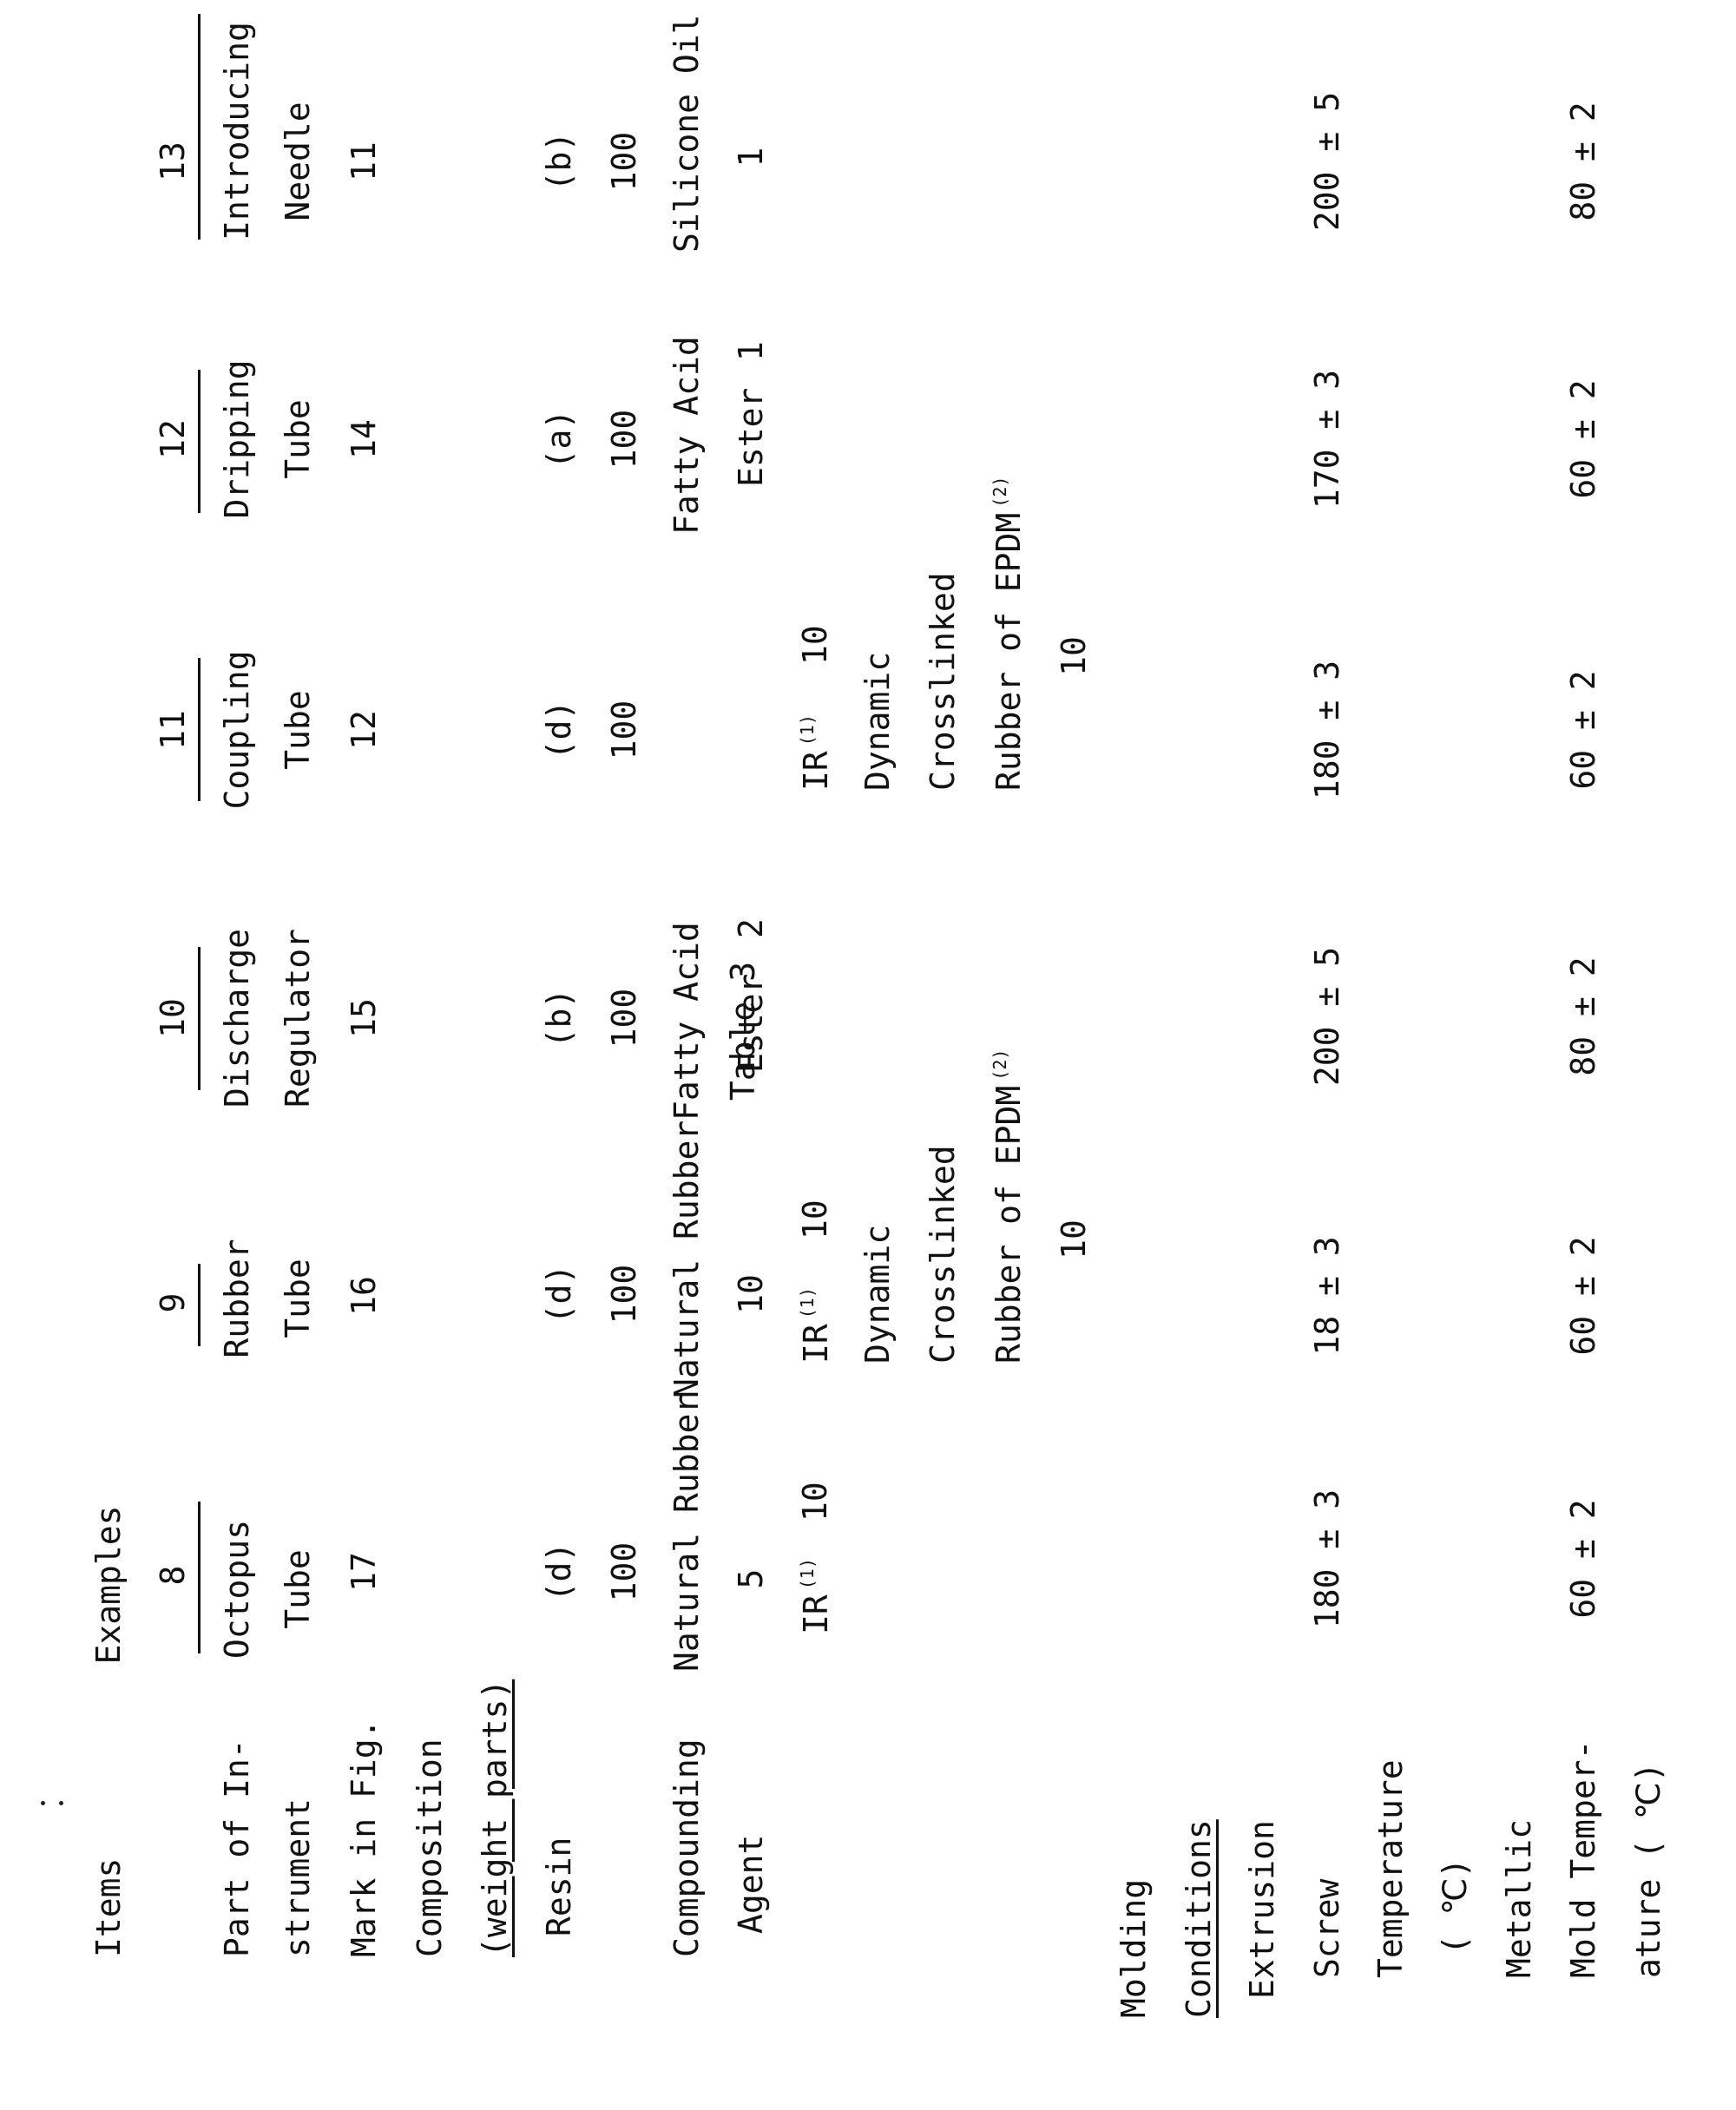 This screenshot has height=2110, width=1736. Describe the element at coordinates (877, 721) in the screenshot. I see `agent-line: Dynamic` at that location.